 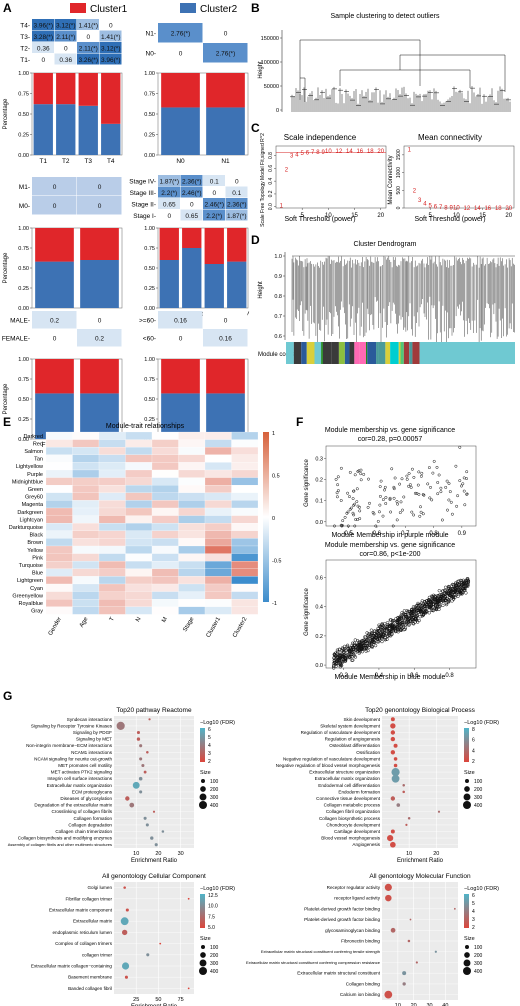 I want to click on f-bottom-subtitle: cor=0.86, p<1e-200, so click(x=389, y=554).